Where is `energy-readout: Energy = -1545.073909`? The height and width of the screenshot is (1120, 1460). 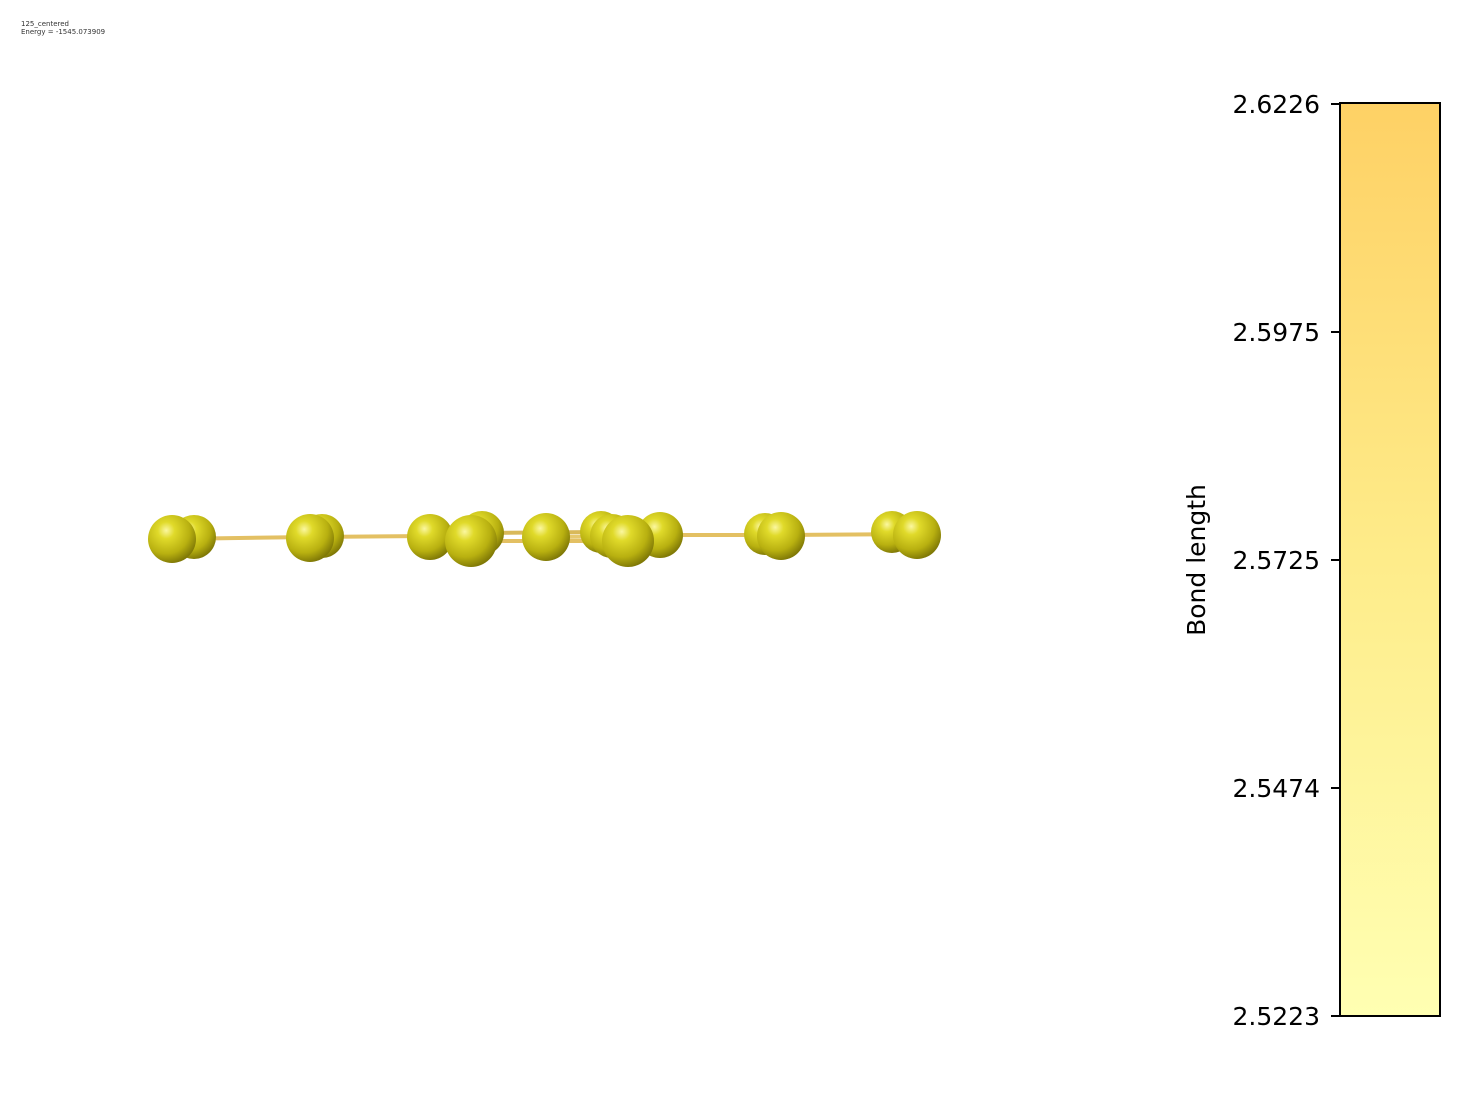 energy-readout: Energy = -1545.073909 is located at coordinates (63, 32).